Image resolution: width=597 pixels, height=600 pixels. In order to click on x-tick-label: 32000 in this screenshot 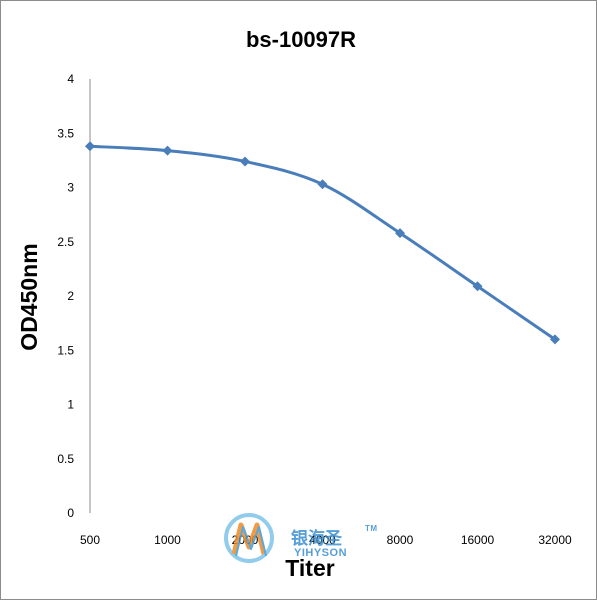, I will do `click(555, 540)`.